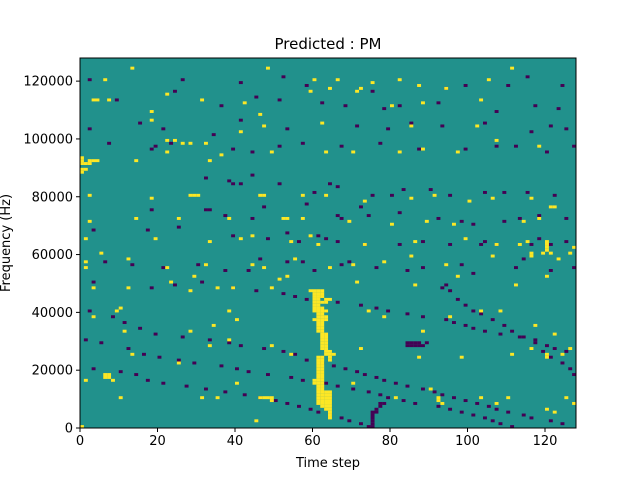  I want to click on x-tick-label: 20, so click(157, 441).